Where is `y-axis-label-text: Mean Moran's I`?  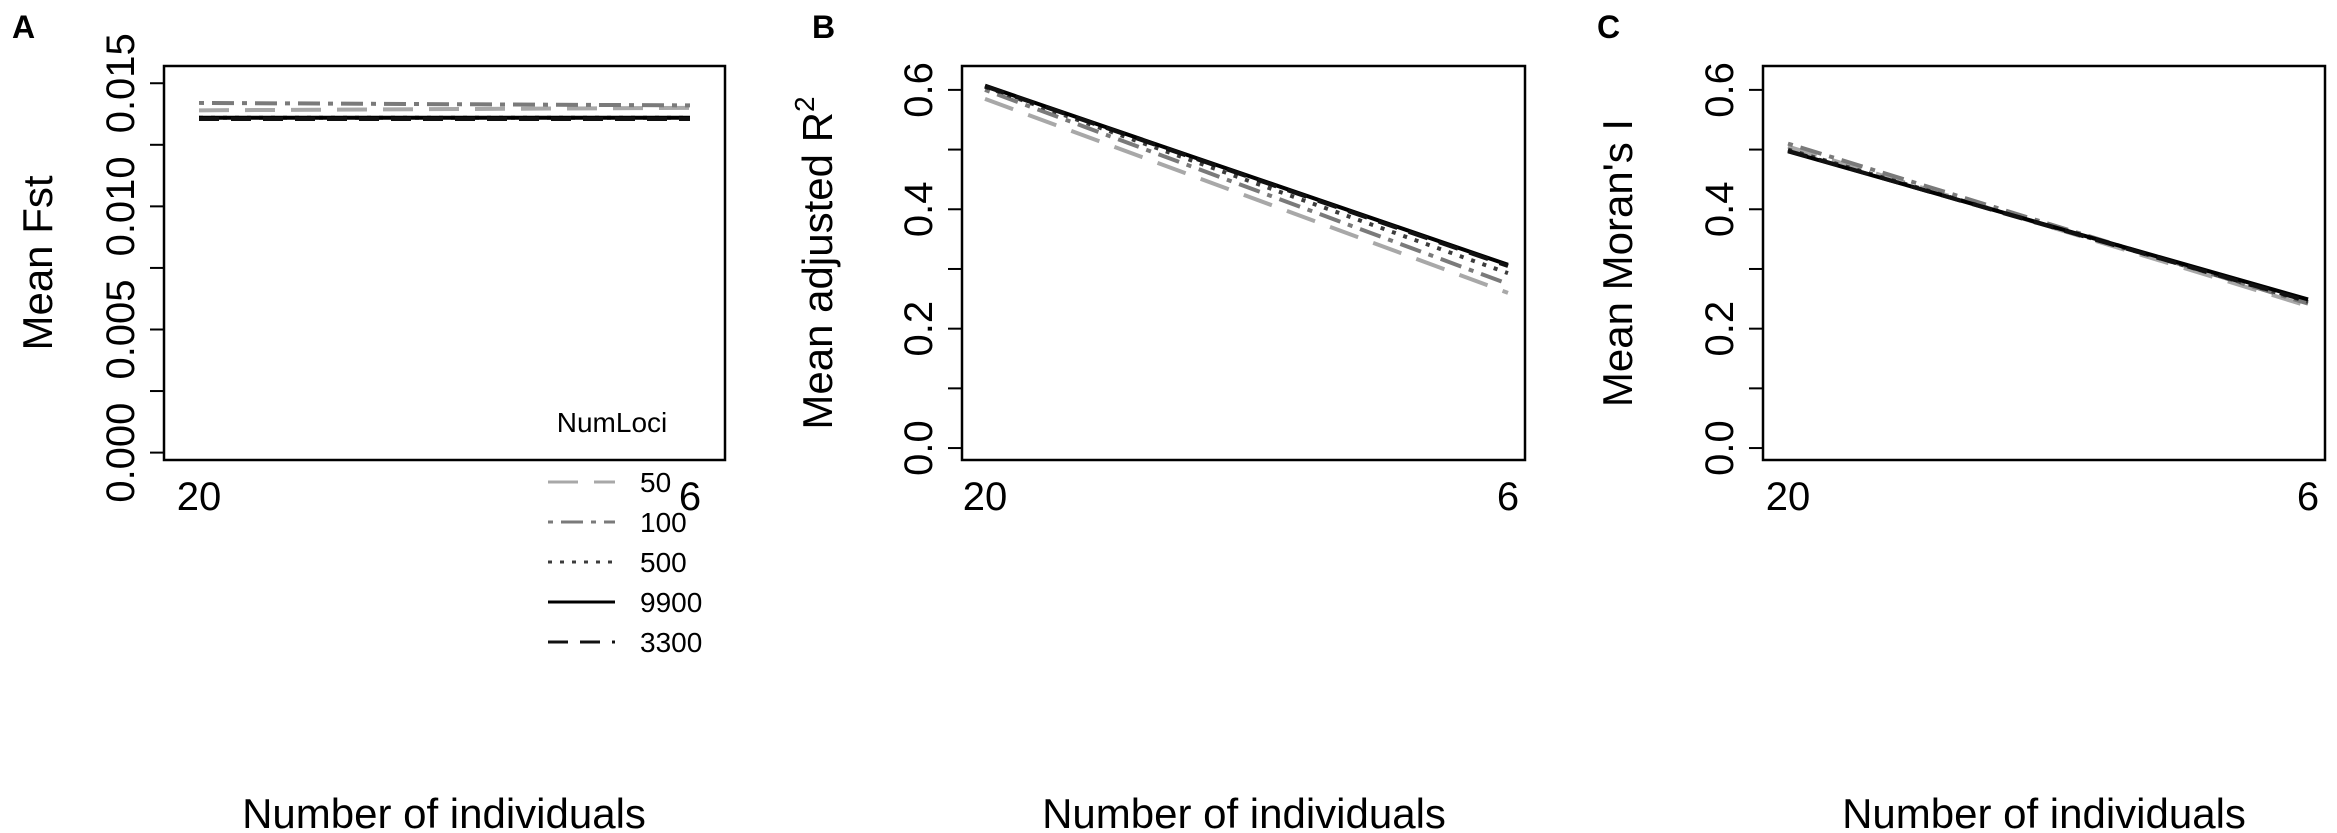
y-axis-label-text: Mean Moran's I is located at coordinates (1617, 263).